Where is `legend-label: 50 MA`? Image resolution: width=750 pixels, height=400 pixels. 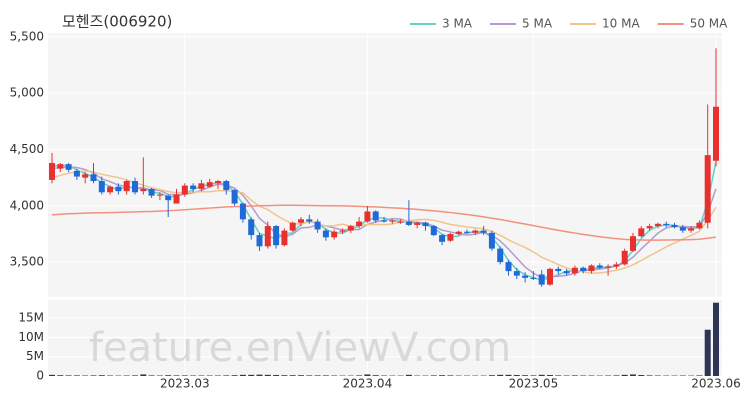
legend-label: 50 MA is located at coordinates (709, 24).